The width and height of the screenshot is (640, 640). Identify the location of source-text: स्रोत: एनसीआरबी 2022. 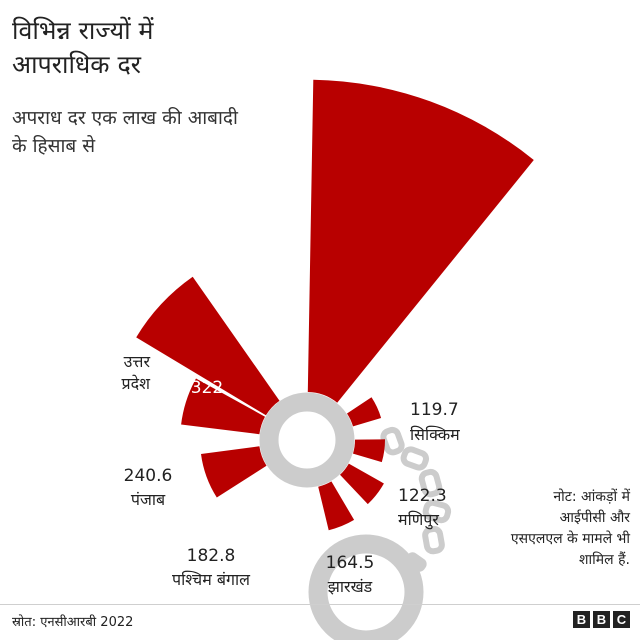
(73, 622).